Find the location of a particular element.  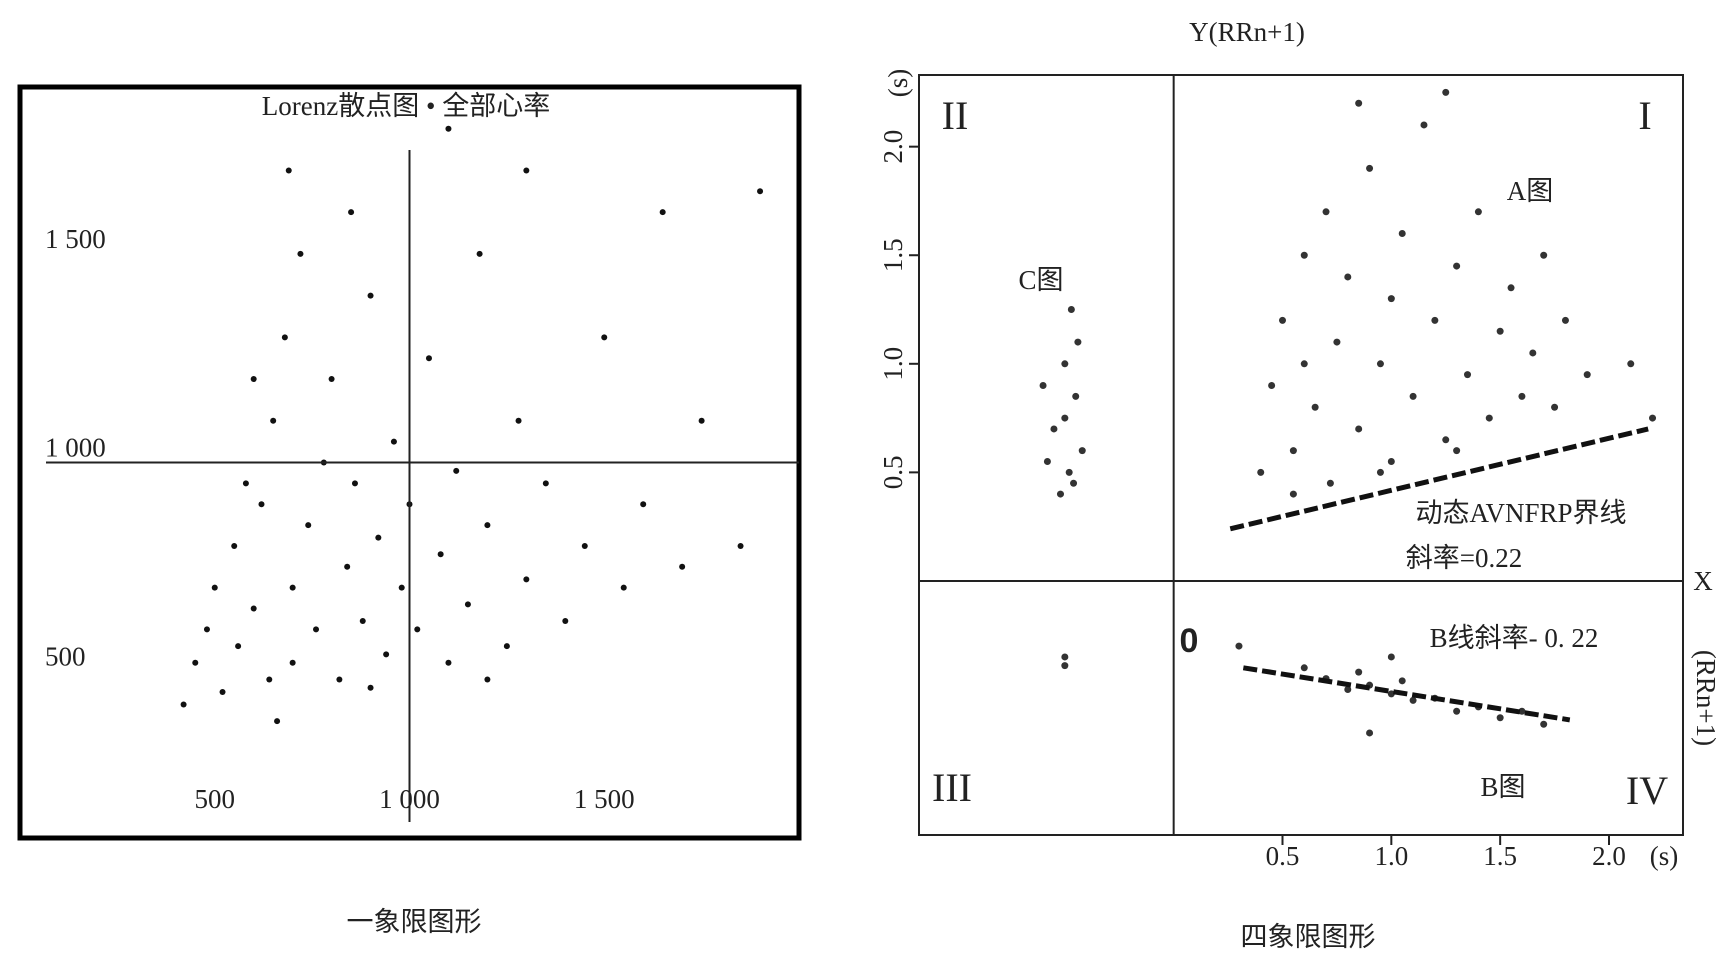

x-tick-label: 2.0 is located at coordinates (1609, 856).